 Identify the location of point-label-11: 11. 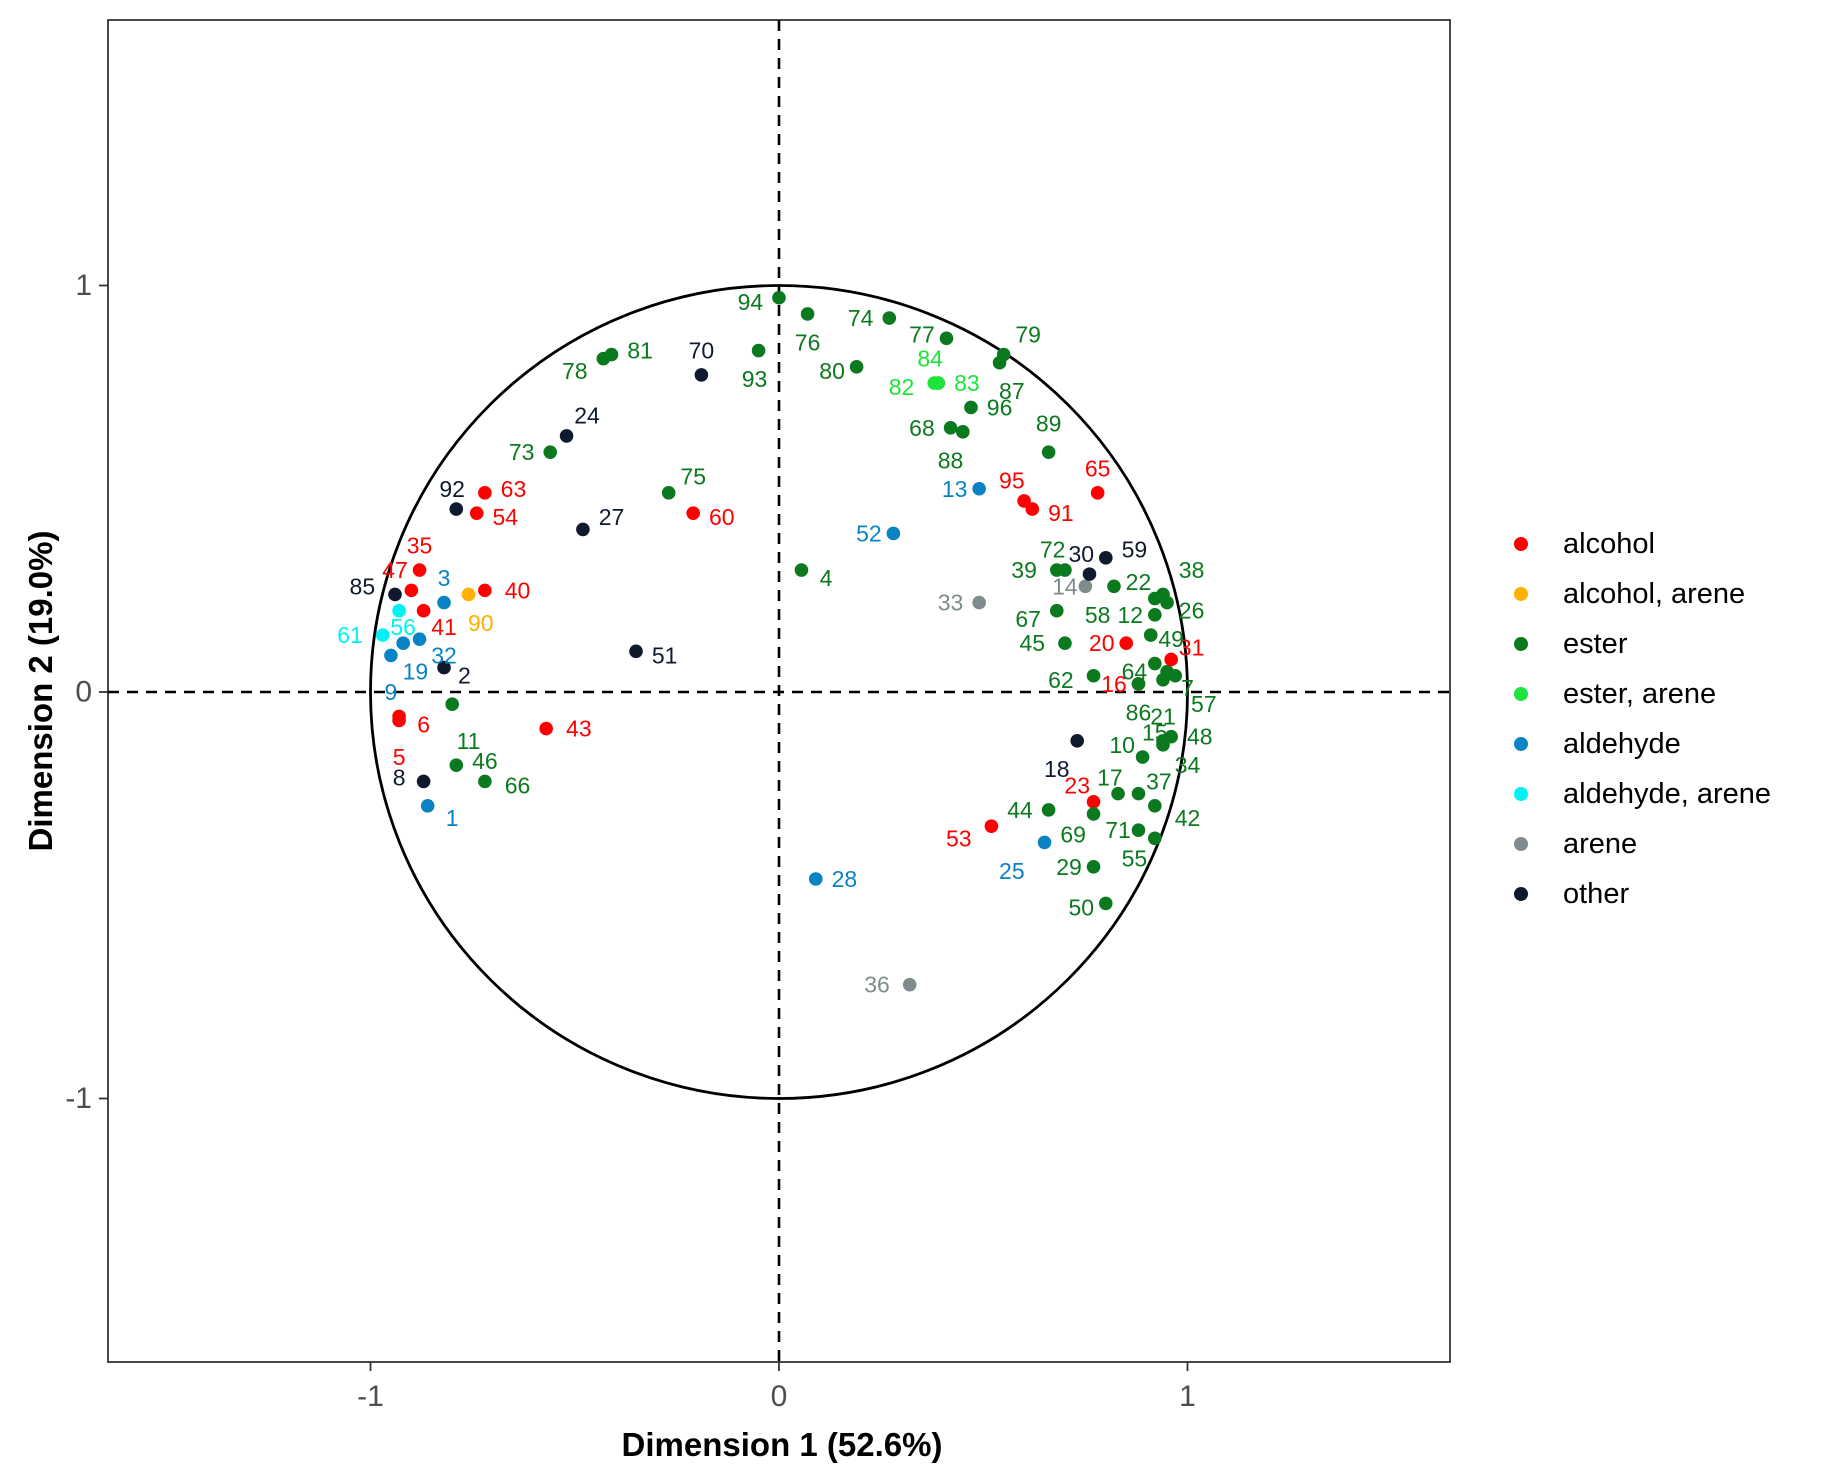
(469, 741).